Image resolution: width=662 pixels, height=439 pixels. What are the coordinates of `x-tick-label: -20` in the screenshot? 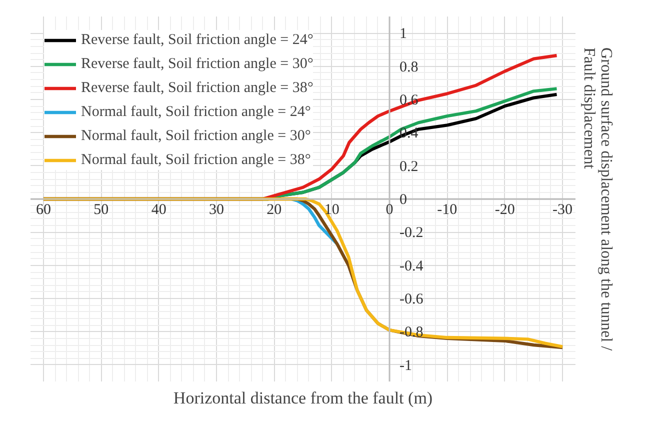 It's located at (504, 210).